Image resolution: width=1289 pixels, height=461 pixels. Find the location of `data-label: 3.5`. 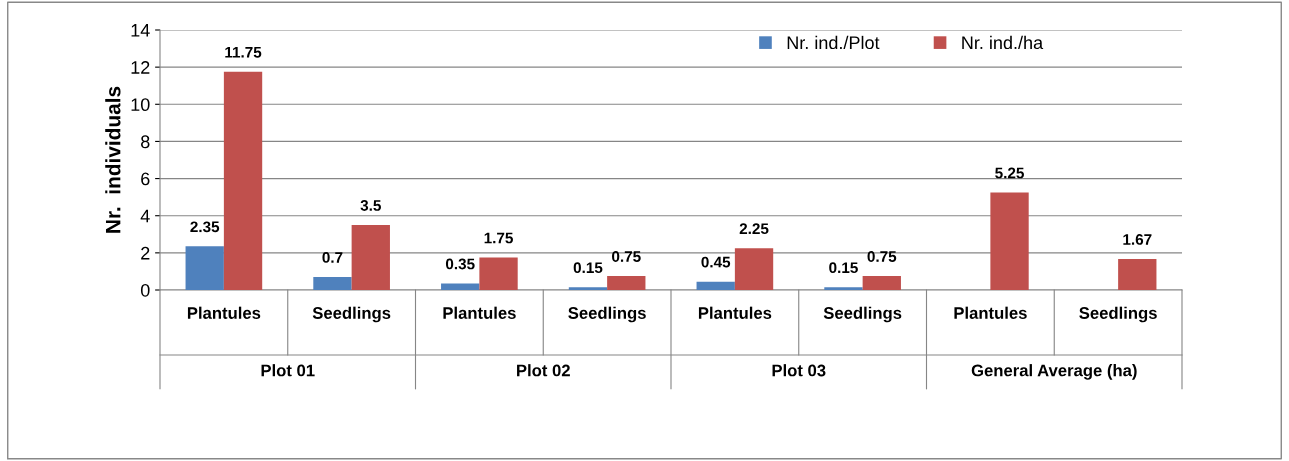

data-label: 3.5 is located at coordinates (370, 205).